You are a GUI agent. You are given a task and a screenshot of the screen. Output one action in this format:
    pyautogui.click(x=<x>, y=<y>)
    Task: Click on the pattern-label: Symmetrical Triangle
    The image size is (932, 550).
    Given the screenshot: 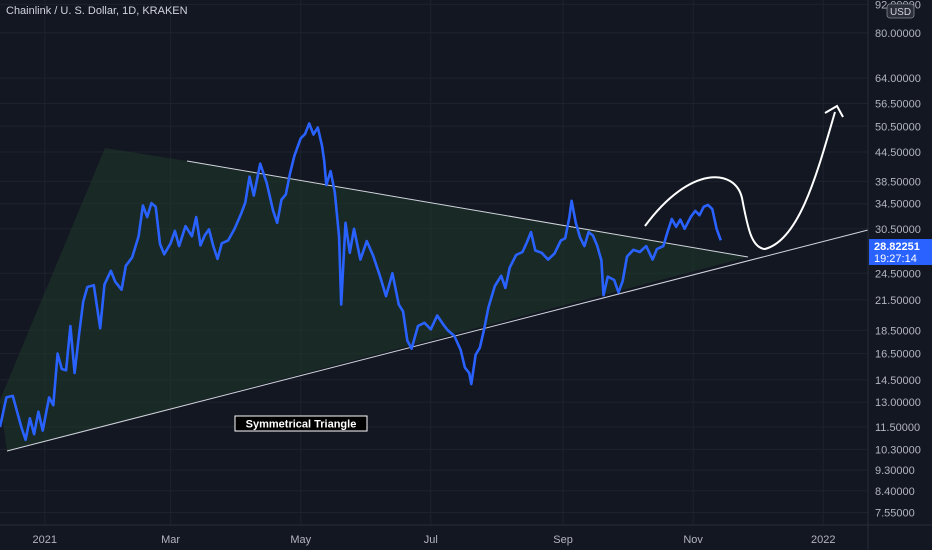 What is the action you would take?
    pyautogui.click(x=301, y=425)
    